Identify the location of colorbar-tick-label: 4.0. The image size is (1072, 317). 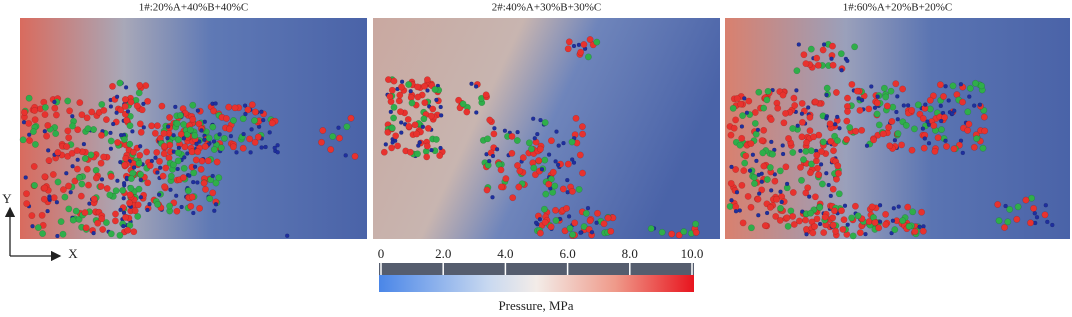
(505, 253).